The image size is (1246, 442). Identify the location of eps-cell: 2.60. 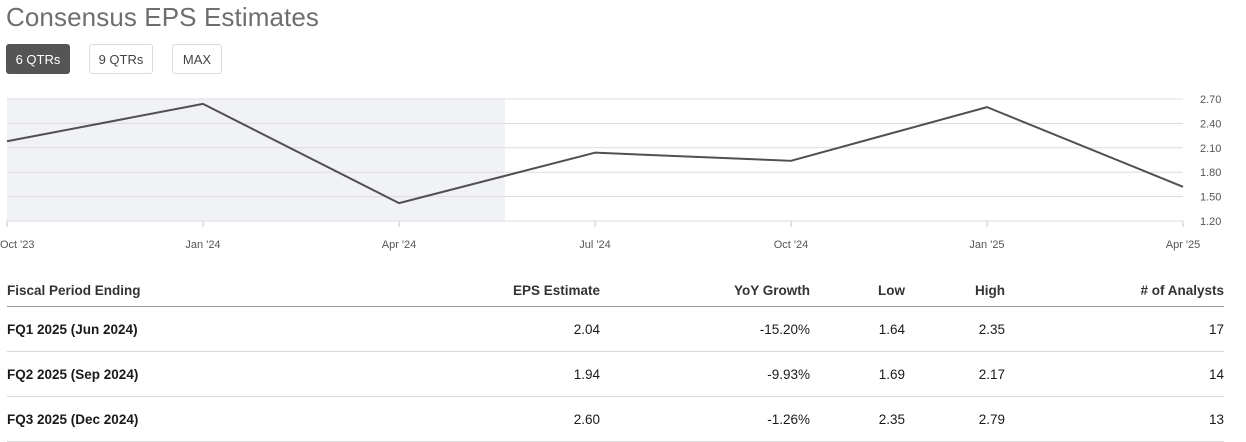
(586, 419).